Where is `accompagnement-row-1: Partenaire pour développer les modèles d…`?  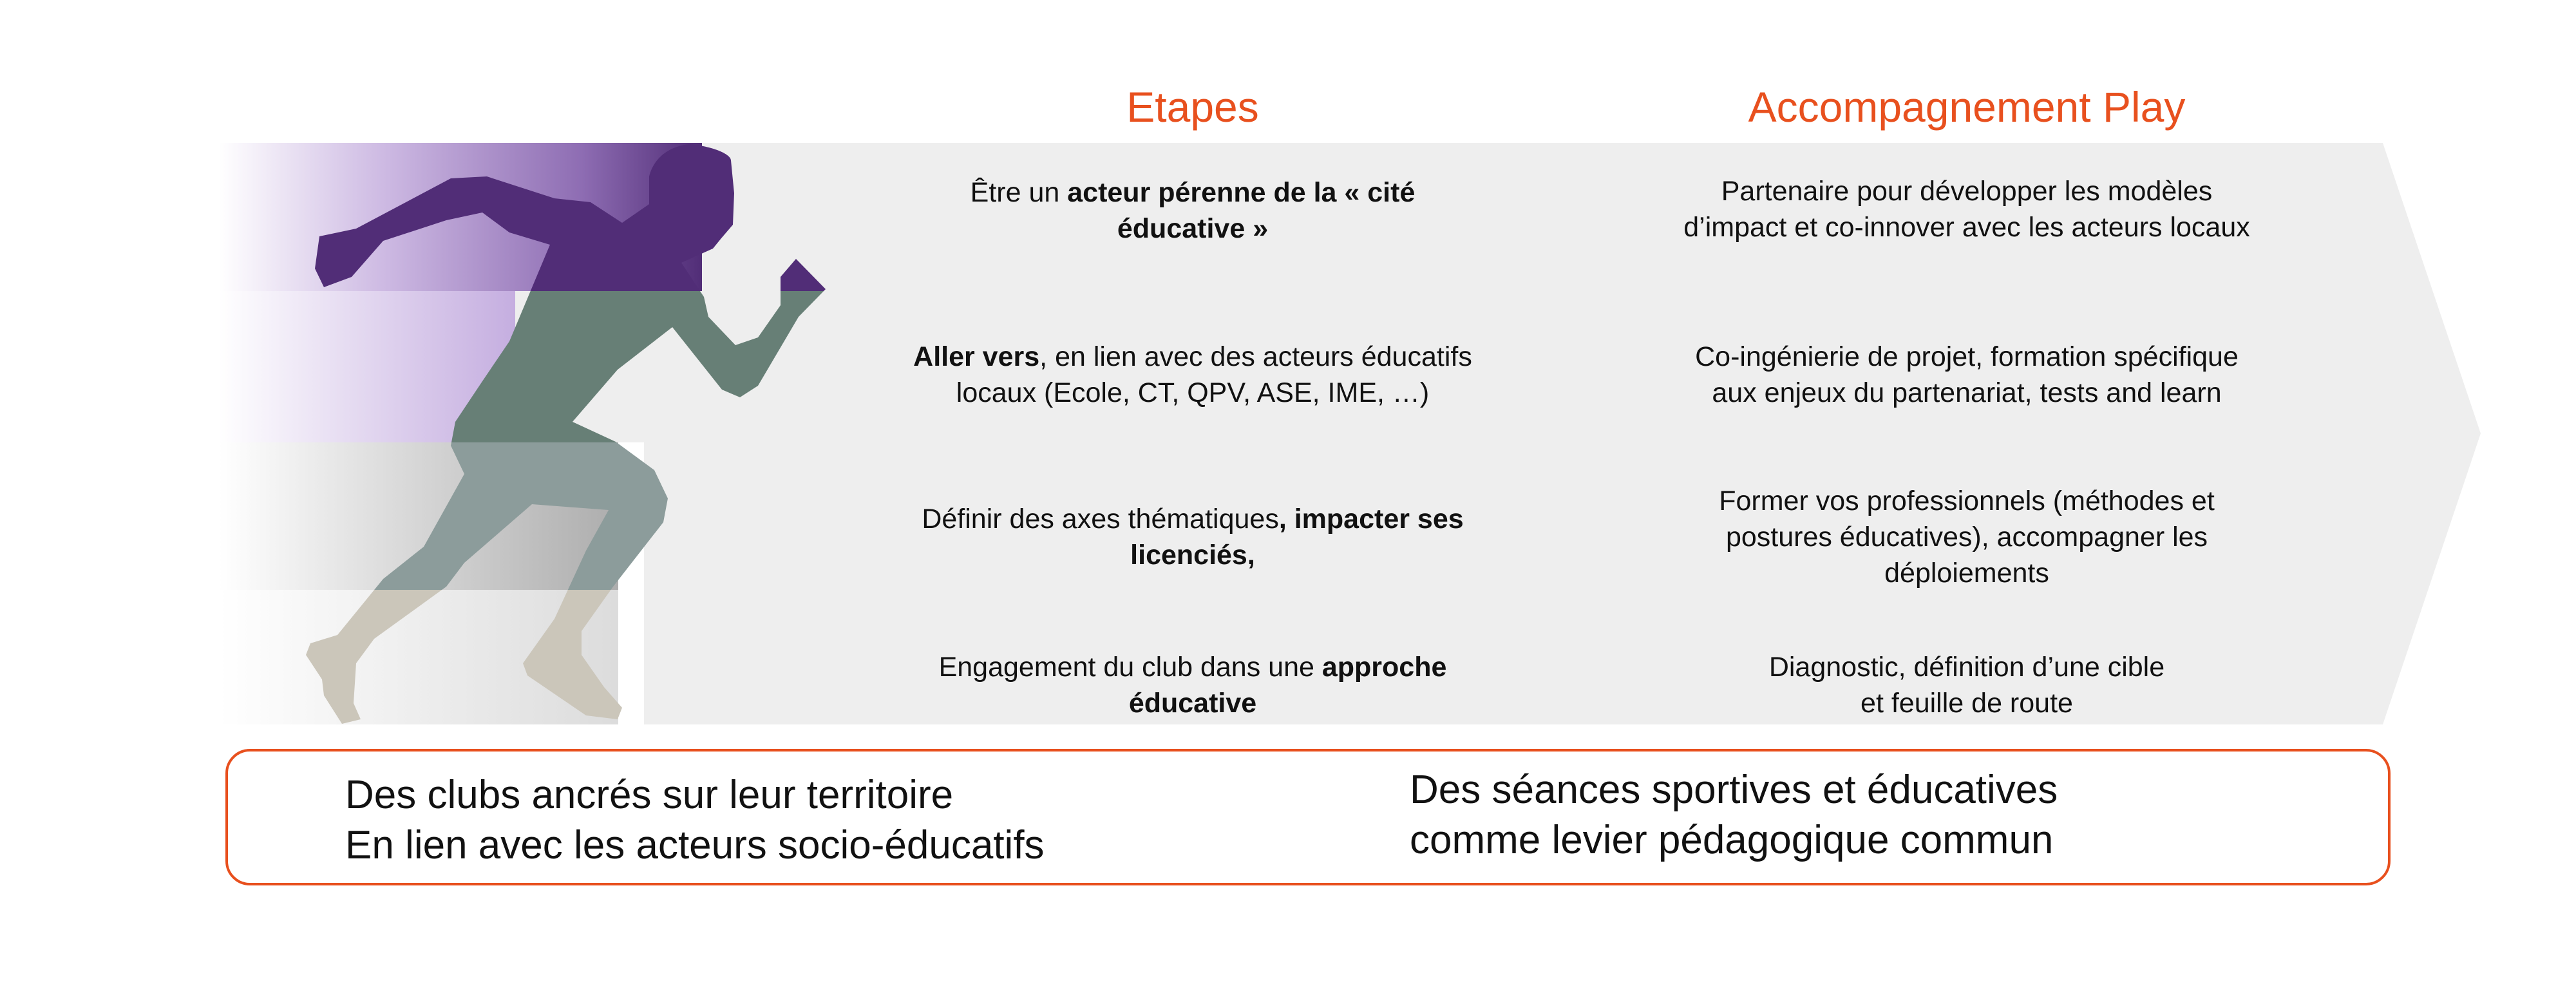
accompagnement-row-1: Partenaire pour développer les modèles d… is located at coordinates (1966, 209).